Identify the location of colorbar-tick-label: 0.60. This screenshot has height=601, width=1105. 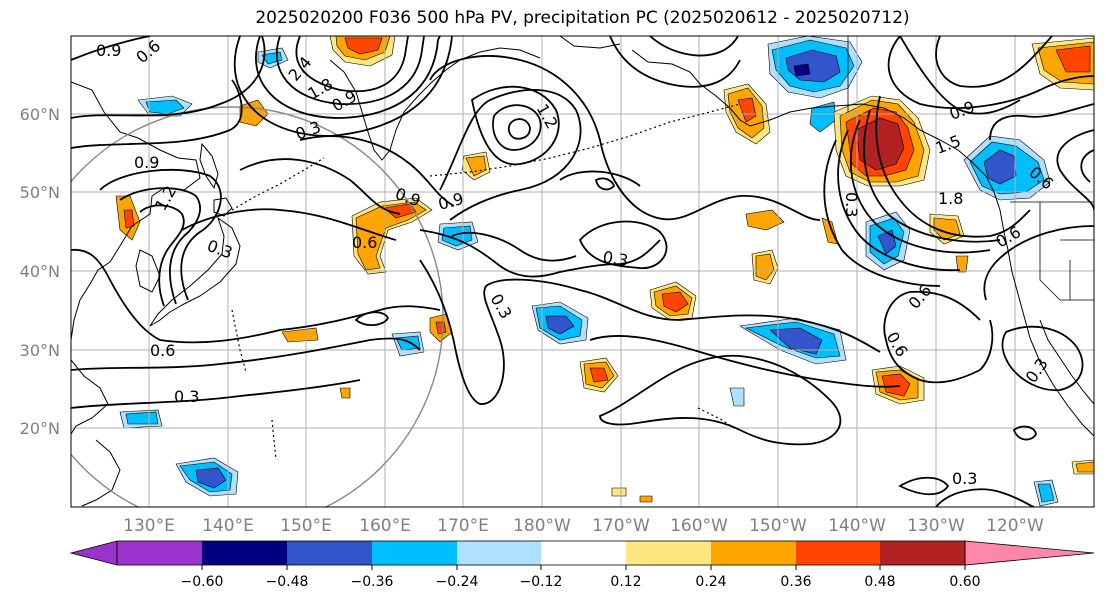
(964, 582).